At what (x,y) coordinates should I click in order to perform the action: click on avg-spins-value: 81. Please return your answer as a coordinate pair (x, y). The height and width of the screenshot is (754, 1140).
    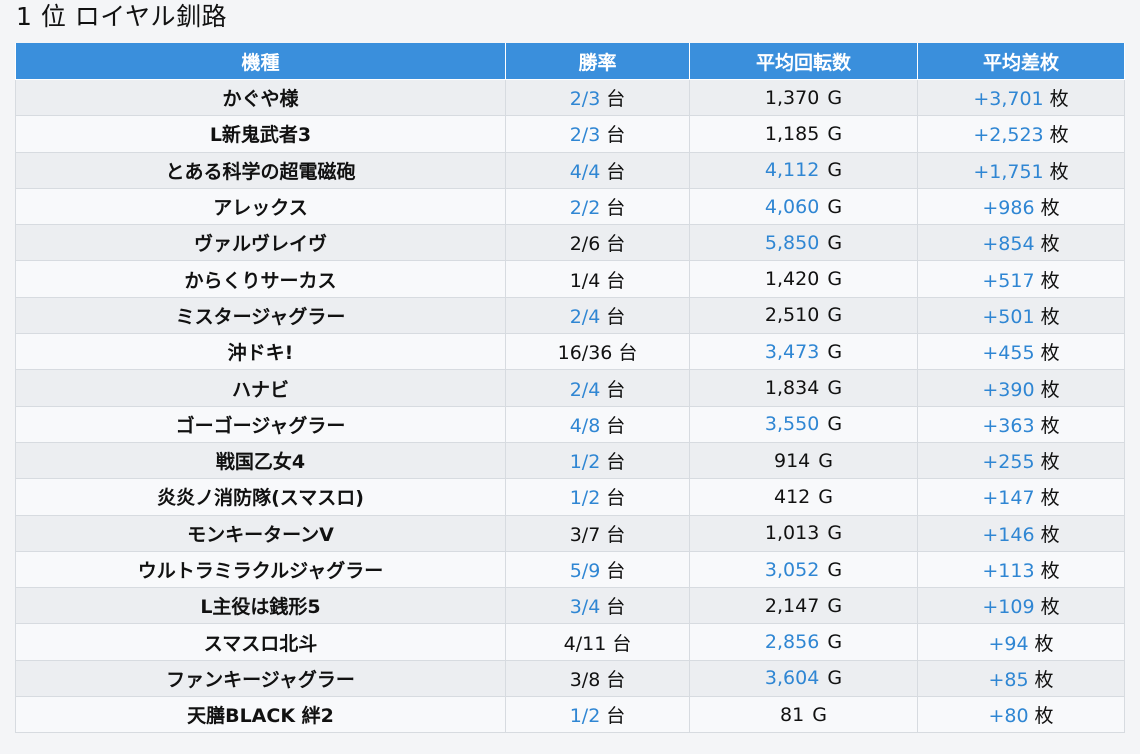
    Looking at the image, I should click on (792, 714).